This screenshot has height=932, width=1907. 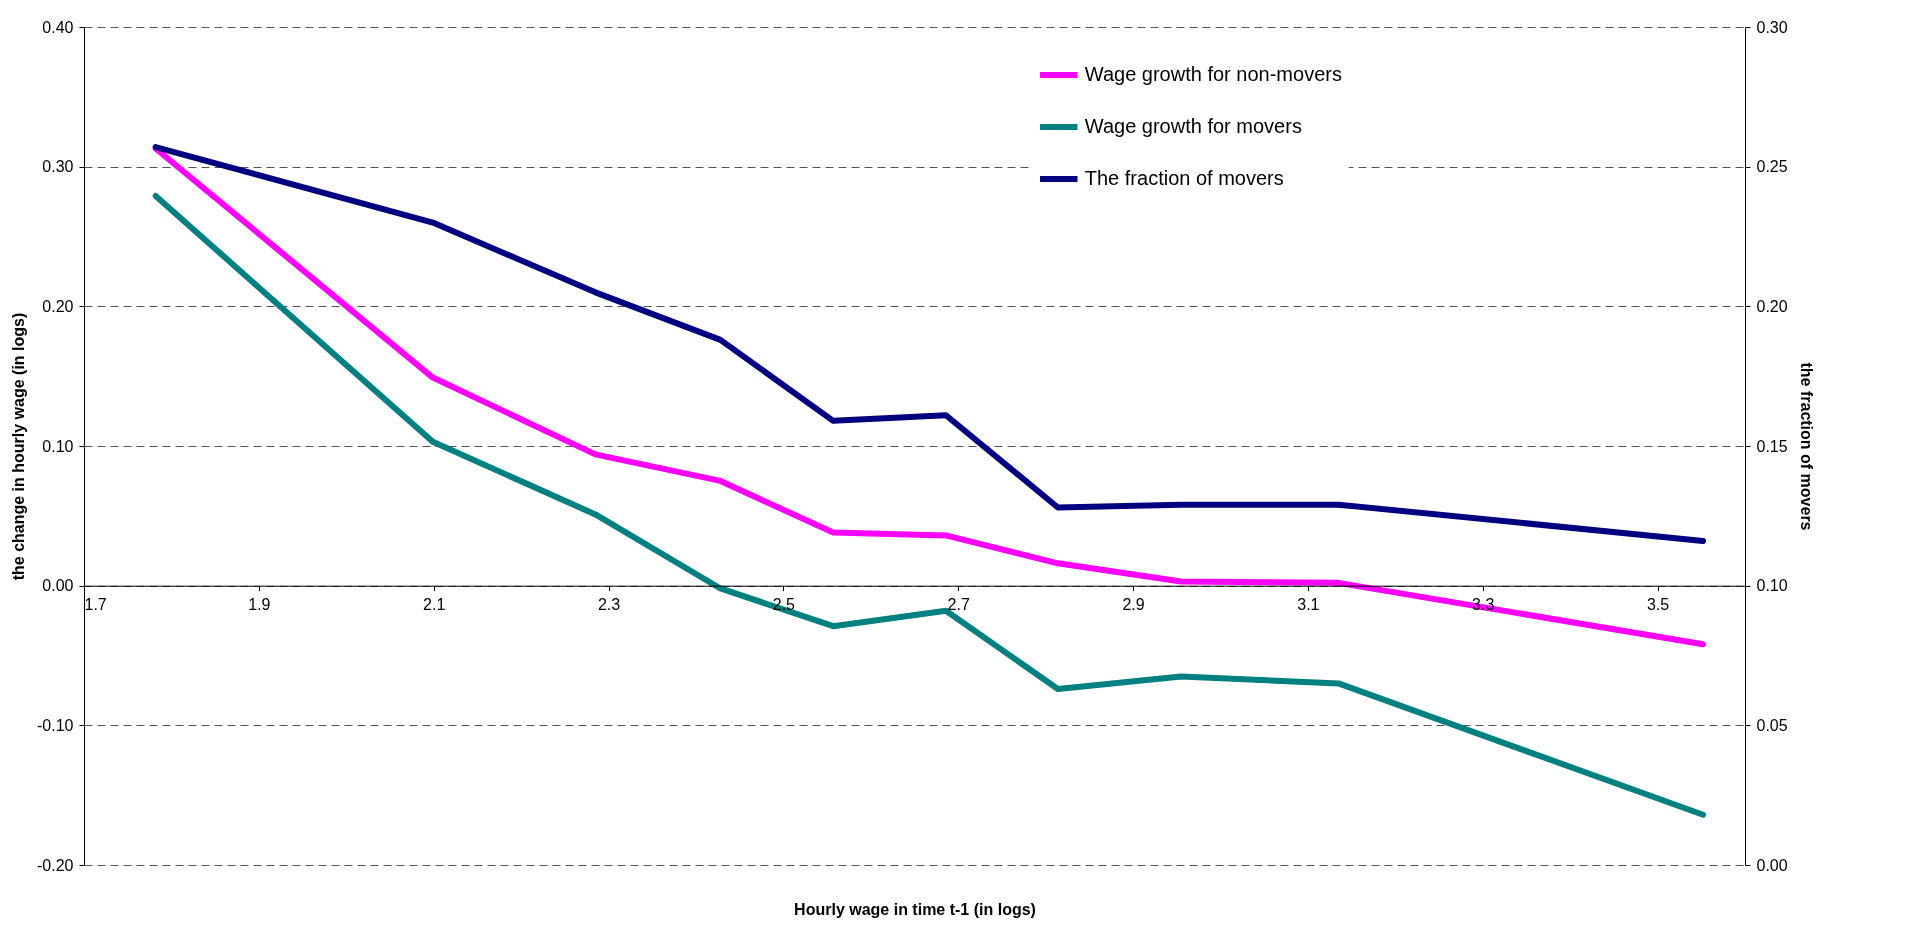 What do you see at coordinates (1772, 586) in the screenshot?
I see `y2-tick-label: 0.10` at bounding box center [1772, 586].